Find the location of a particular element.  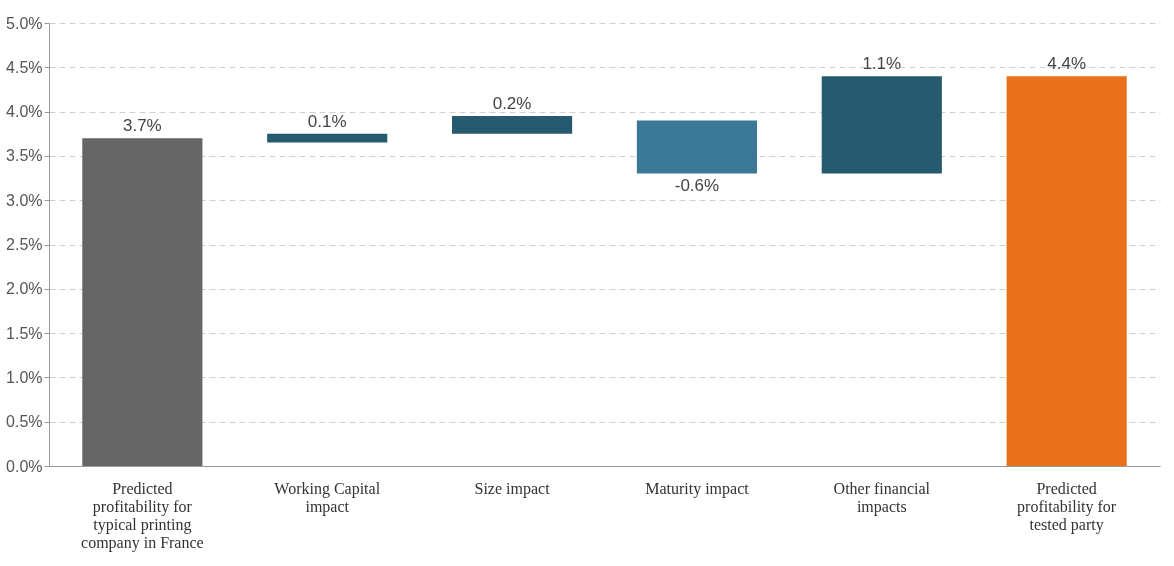

y-tick-label: 2.5% is located at coordinates (24, 244).